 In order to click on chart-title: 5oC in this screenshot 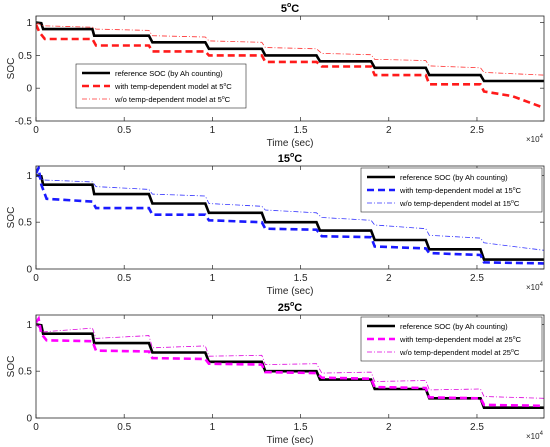, I will do `click(290, 8)`.